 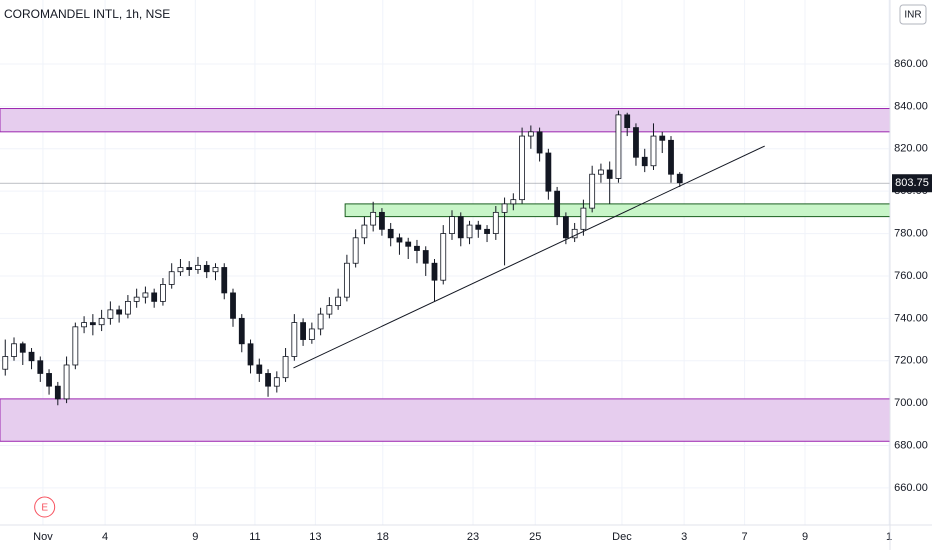 I want to click on x-tick-label: 11, so click(x=254, y=537).